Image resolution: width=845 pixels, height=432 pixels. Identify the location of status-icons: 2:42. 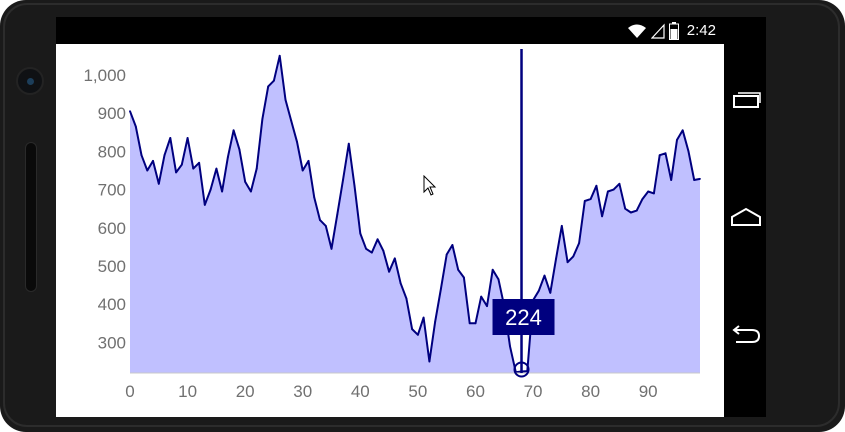
(671, 30).